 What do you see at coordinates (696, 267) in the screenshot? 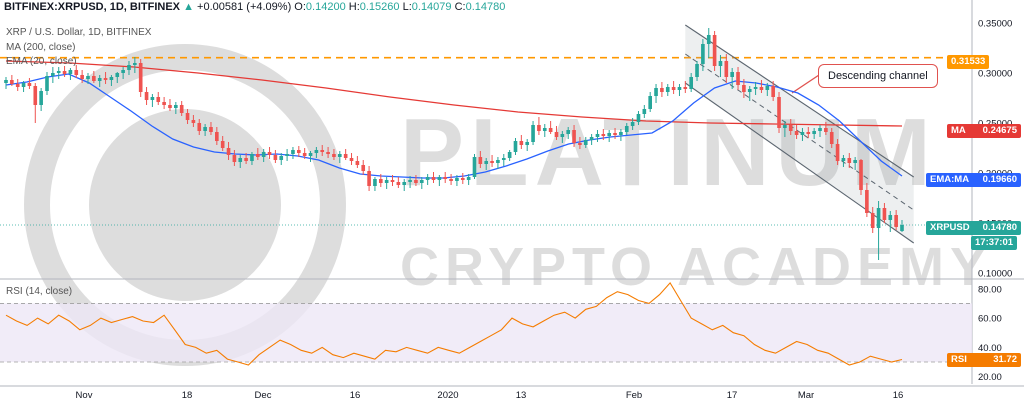
I see `watermark-text-line2: CRYPTO ACADEMY` at bounding box center [696, 267].